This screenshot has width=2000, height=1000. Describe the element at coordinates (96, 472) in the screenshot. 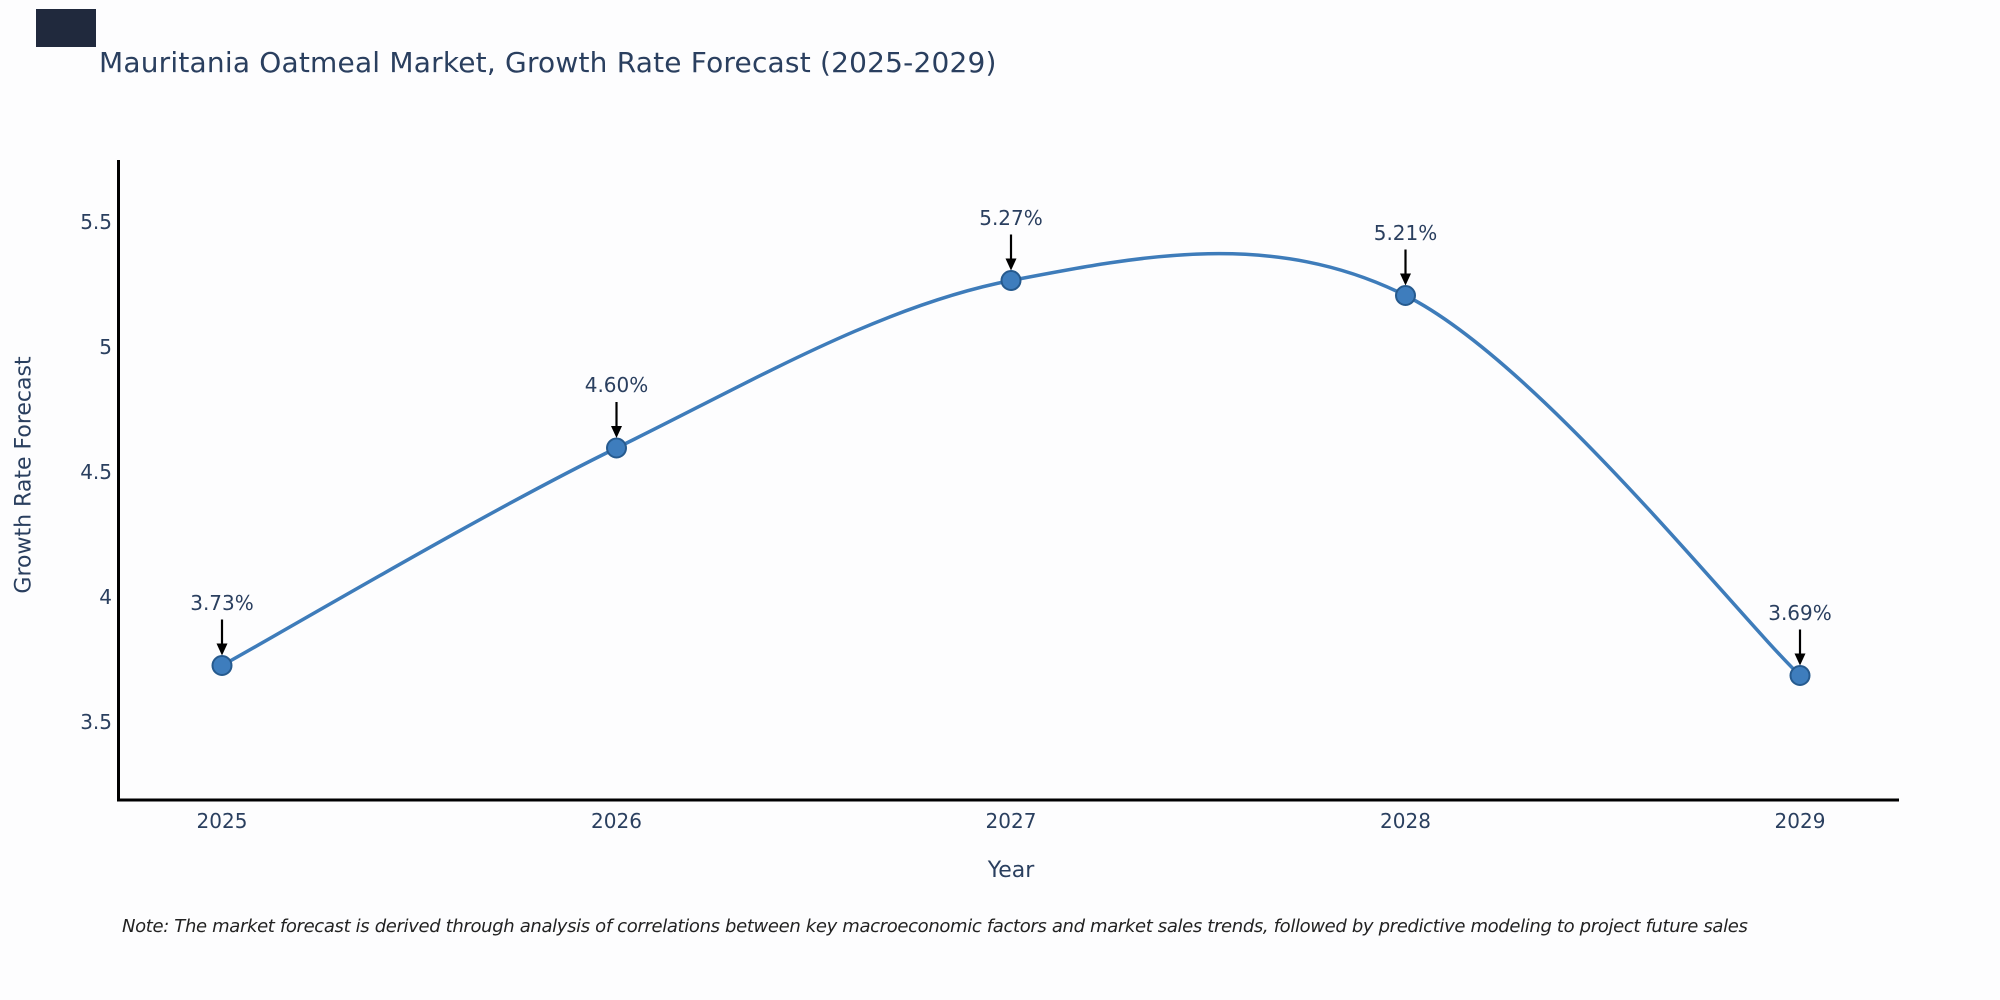

I see `y-tick-label: 4.5` at that location.